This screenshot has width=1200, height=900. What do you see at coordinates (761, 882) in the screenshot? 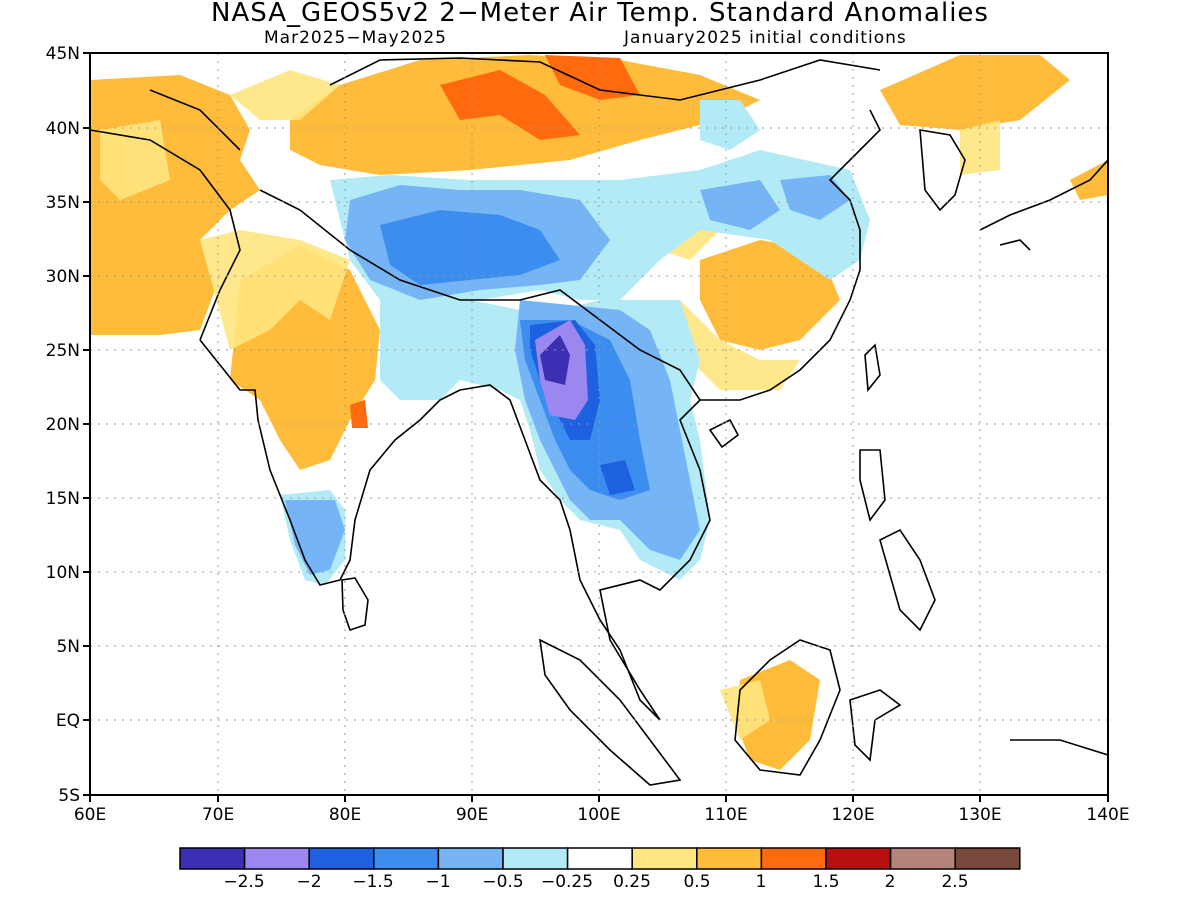
I see `colorbar-label: 1` at bounding box center [761, 882].